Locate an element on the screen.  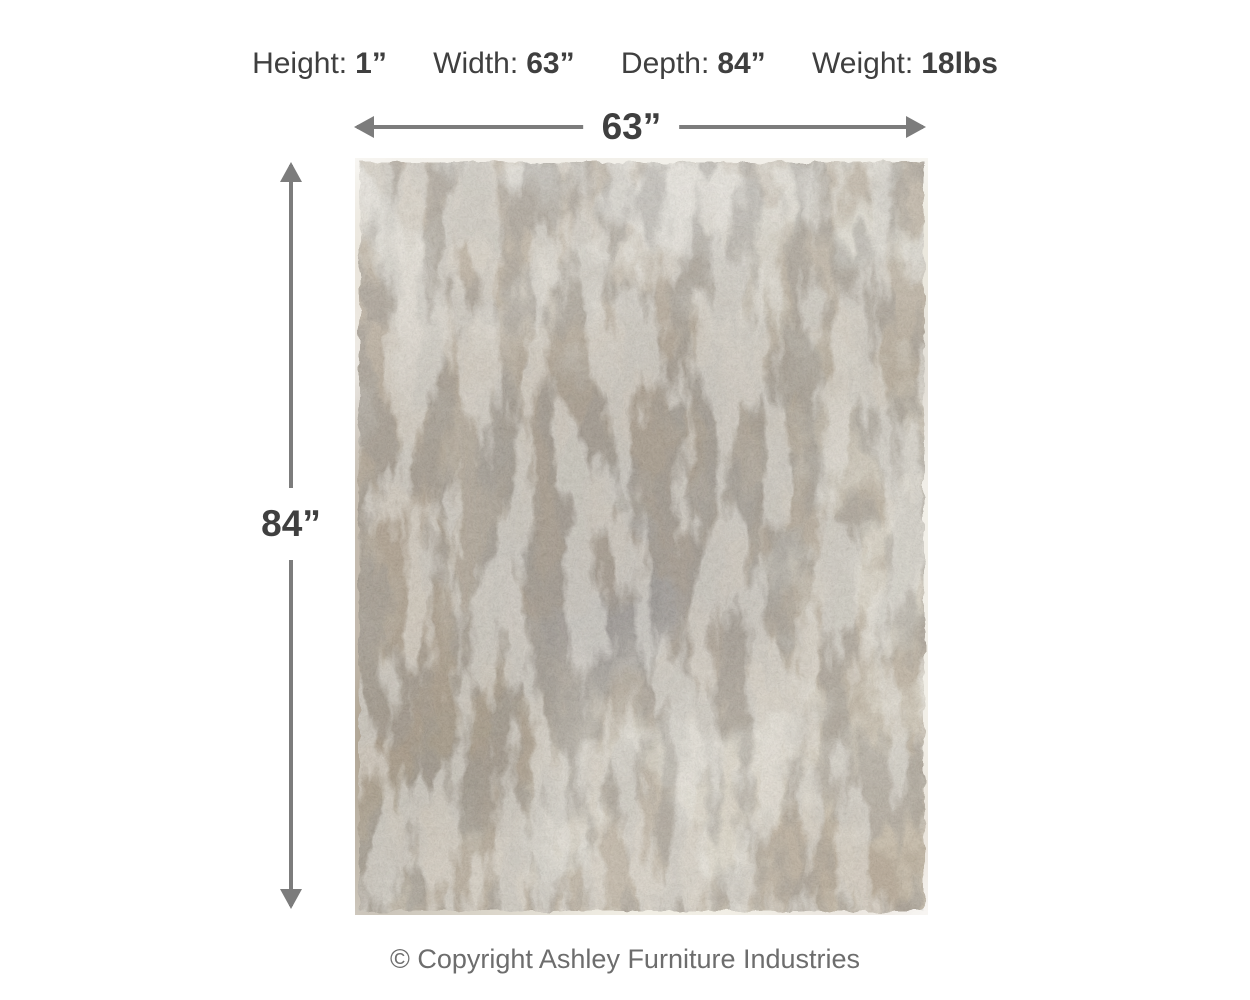
spec-depth-label: Depth: is located at coordinates (665, 63).